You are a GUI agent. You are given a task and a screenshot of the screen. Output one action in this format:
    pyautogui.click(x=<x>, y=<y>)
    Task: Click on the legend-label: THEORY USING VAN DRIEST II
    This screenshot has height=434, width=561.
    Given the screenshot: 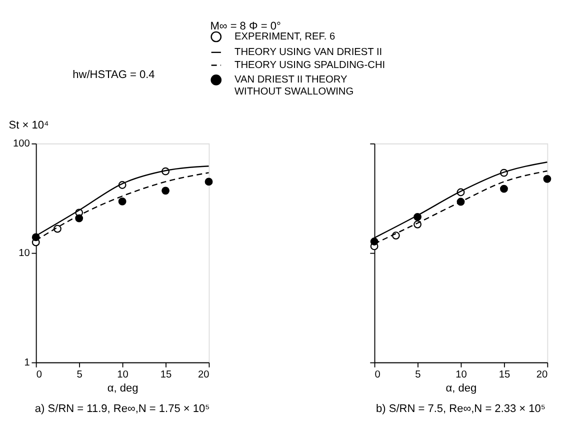 What is the action you would take?
    pyautogui.click(x=308, y=52)
    